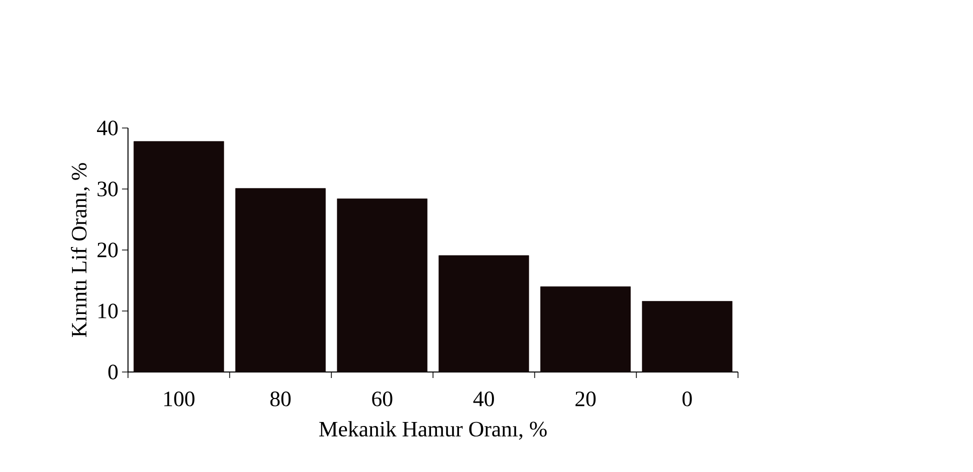 This screenshot has width=973, height=472. Describe the element at coordinates (179, 399) in the screenshot. I see `x-tick-label: 100` at that location.